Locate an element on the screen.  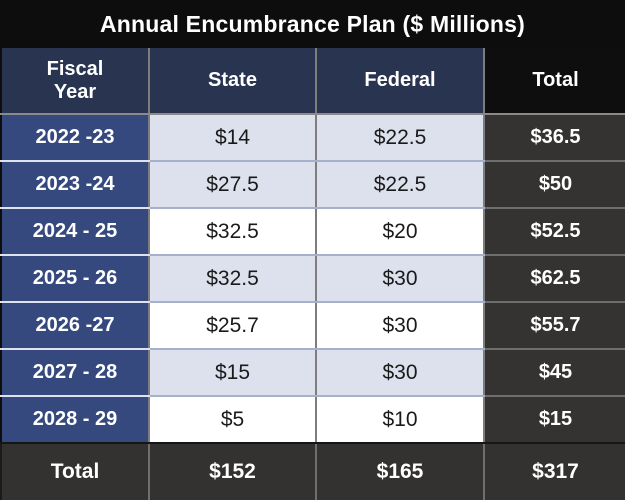
total-value-cell: $36.5 is located at coordinates (554, 138).